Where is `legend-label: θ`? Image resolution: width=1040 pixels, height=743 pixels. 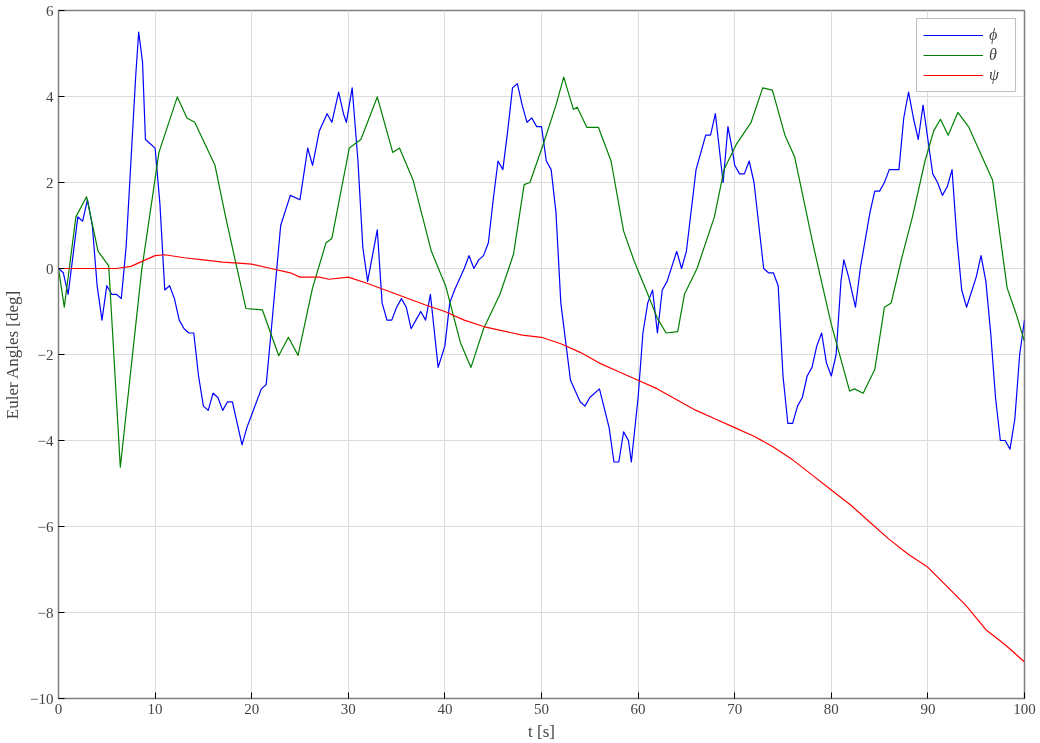 legend-label: θ is located at coordinates (993, 55).